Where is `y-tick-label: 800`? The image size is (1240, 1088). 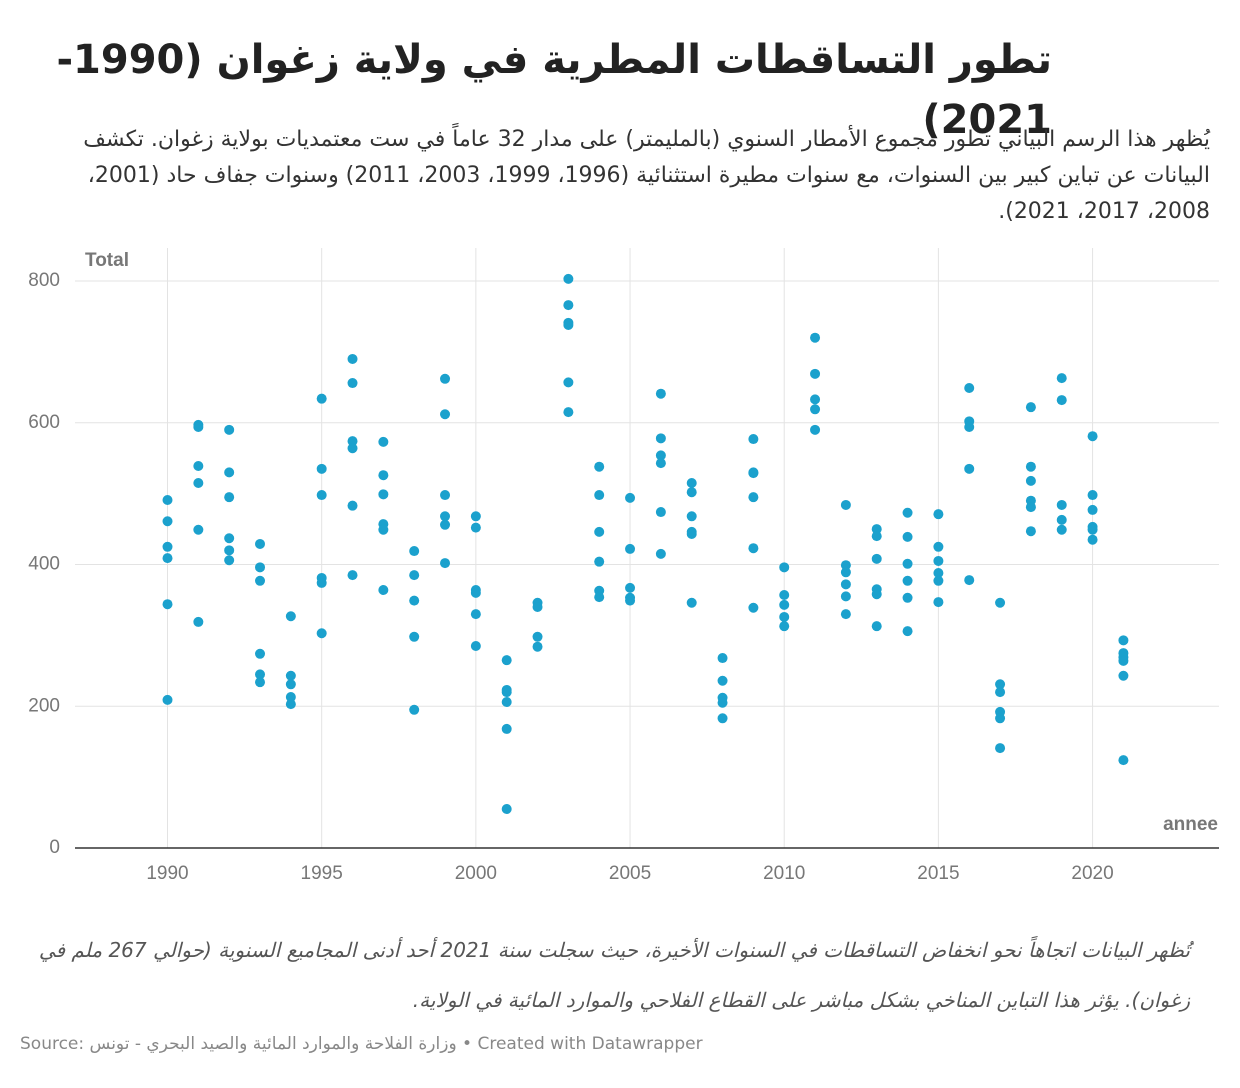
y-tick-label: 800 is located at coordinates (44, 280).